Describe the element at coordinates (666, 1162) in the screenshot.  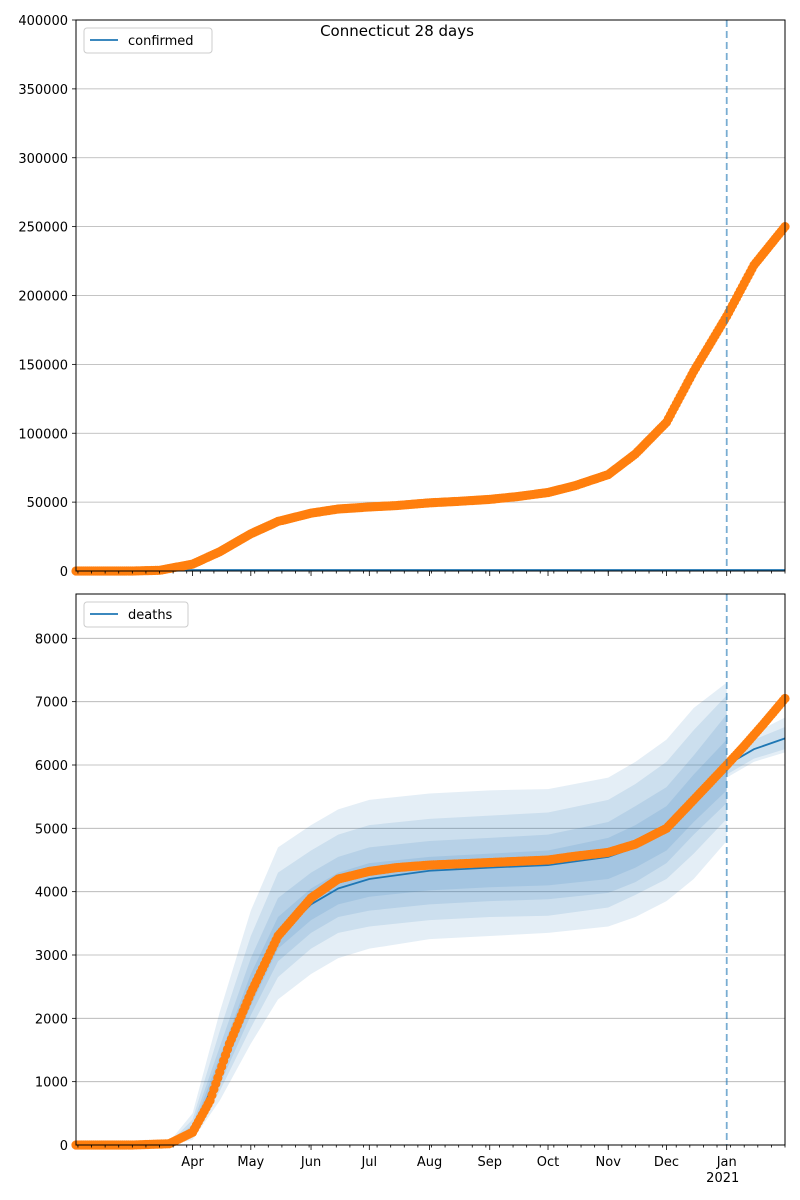
I see `x-tick-label: Dec` at that location.